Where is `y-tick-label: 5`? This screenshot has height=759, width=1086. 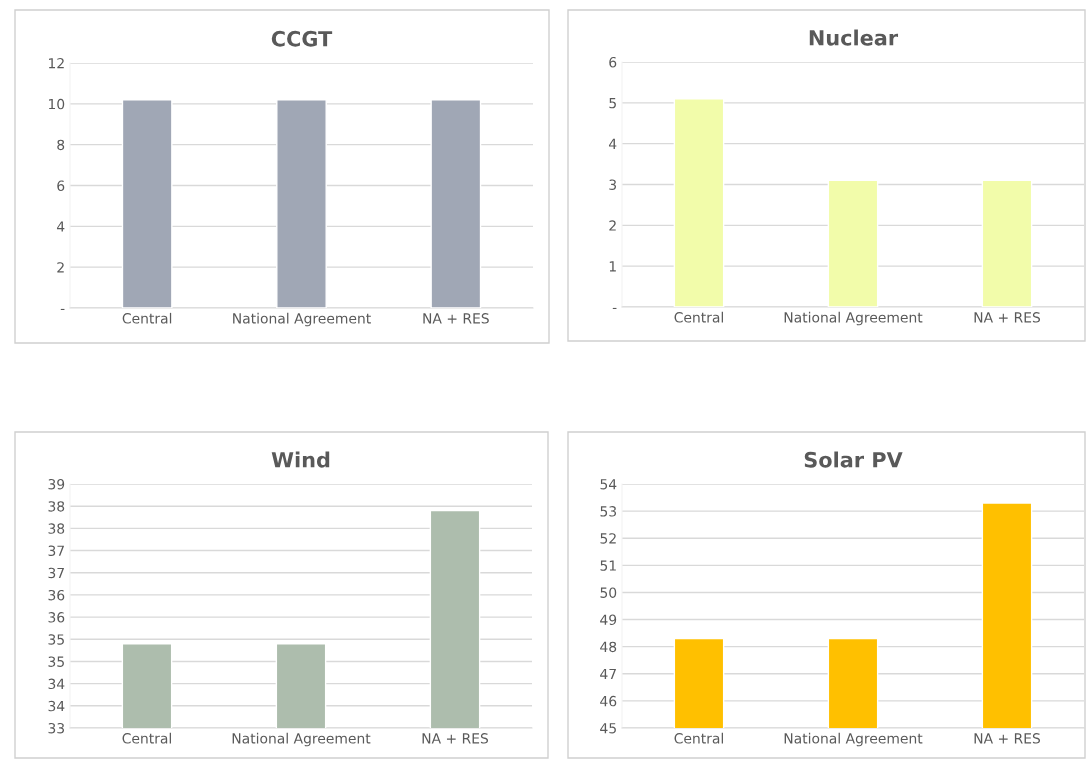 y-tick-label: 5 is located at coordinates (612, 103).